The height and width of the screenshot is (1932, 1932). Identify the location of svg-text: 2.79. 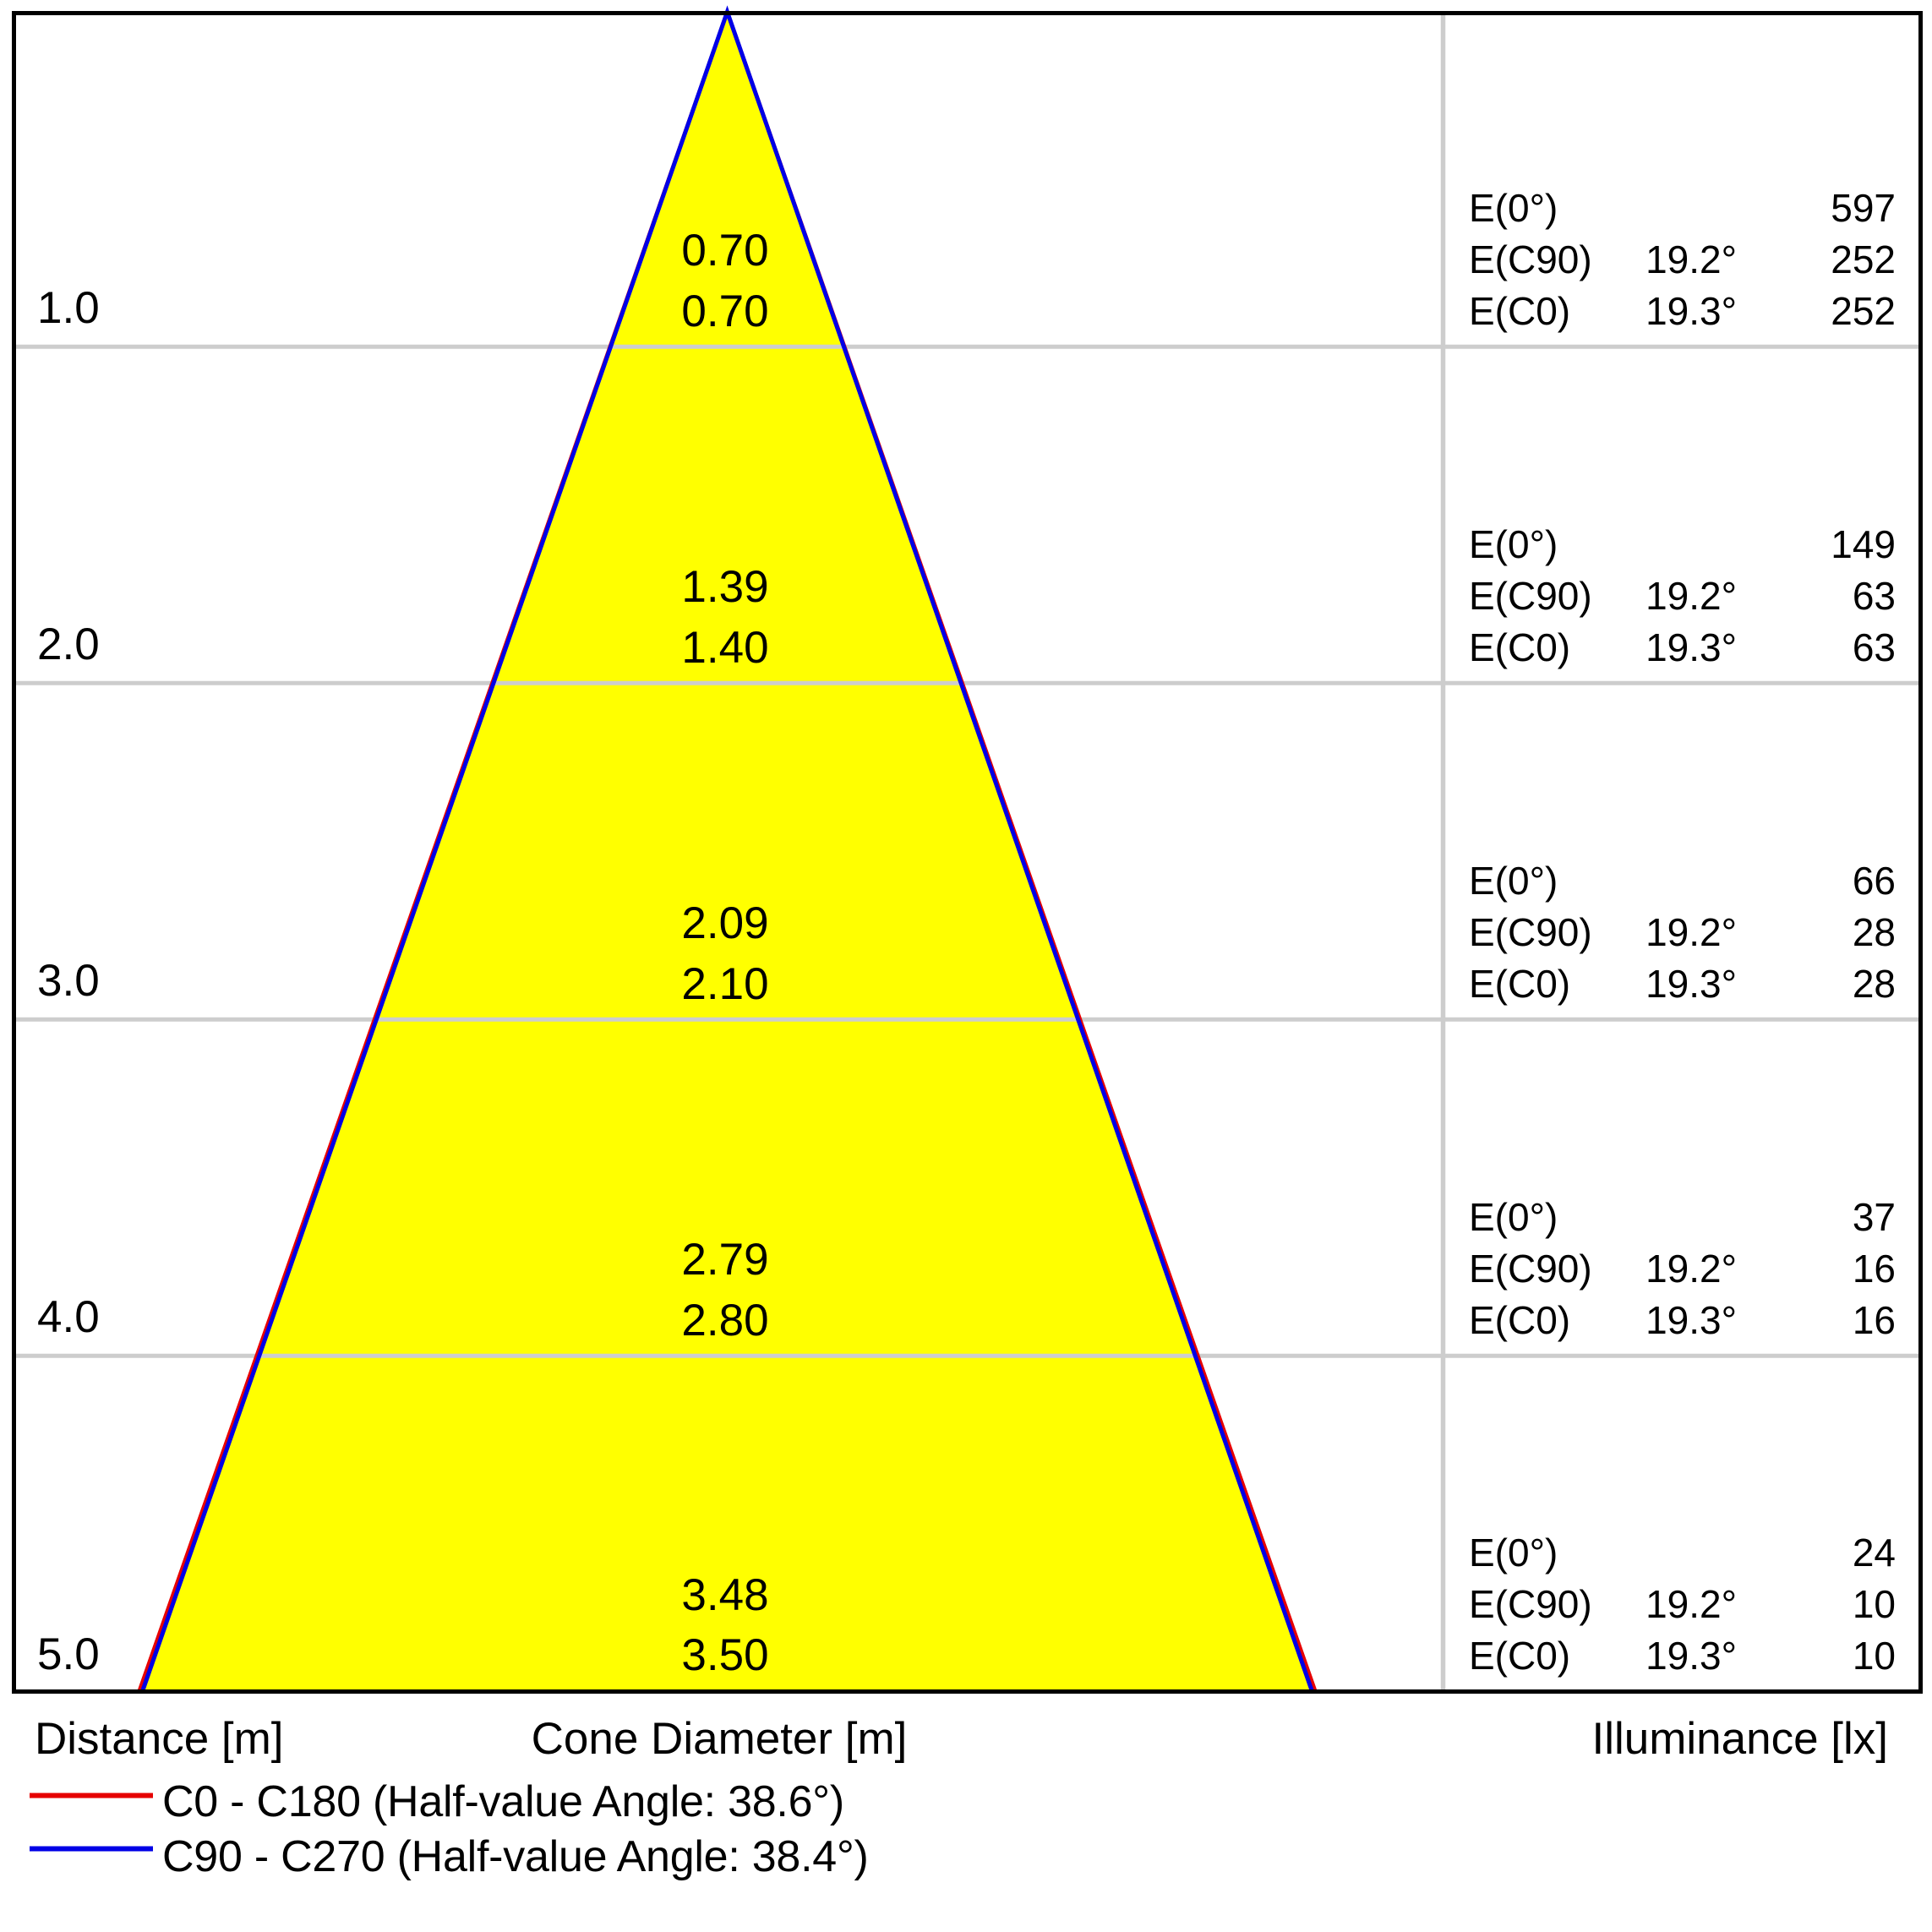
(724, 1260).